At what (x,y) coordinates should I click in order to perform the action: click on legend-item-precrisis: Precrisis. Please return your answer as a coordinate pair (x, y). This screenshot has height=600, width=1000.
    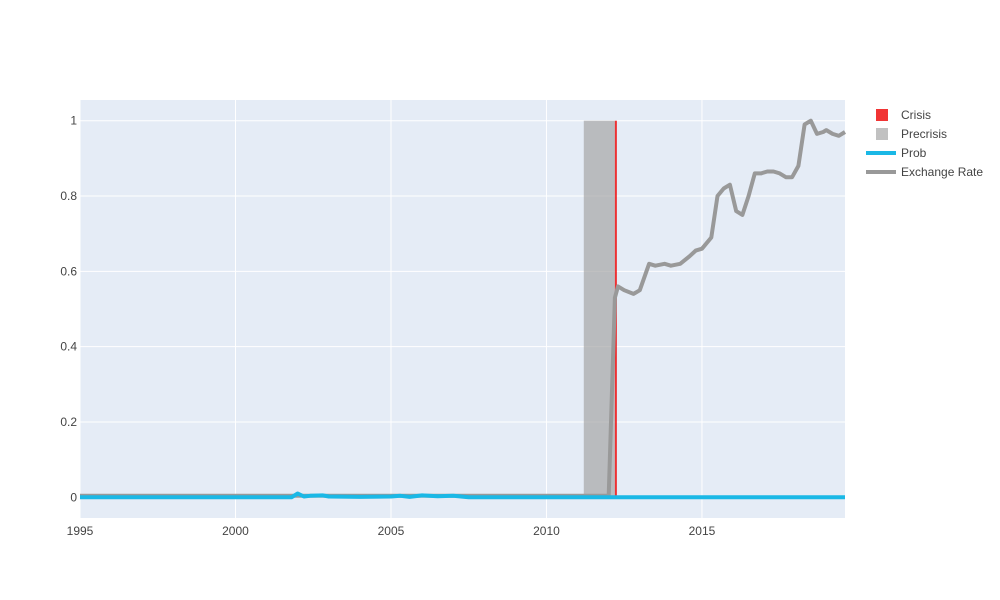
    Looking at the image, I should click on (911, 134).